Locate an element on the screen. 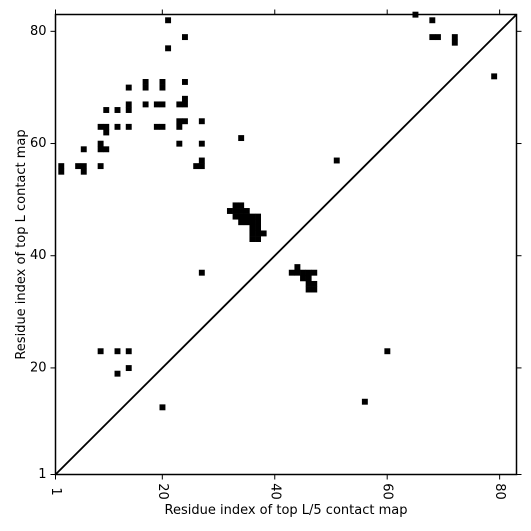 The width and height of the screenshot is (531, 531). y-tick-label: 1 is located at coordinates (42, 474).